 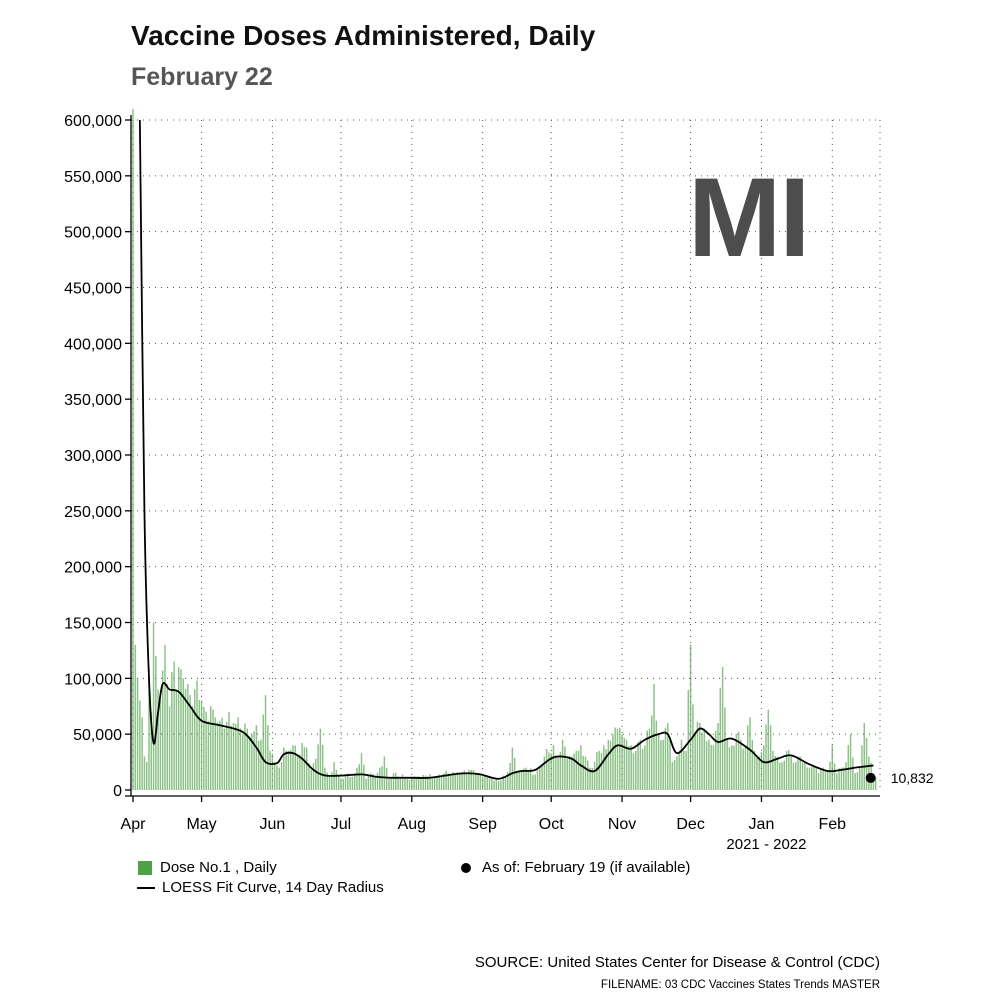 I want to click on y-tick-label: 0, so click(x=117, y=791).